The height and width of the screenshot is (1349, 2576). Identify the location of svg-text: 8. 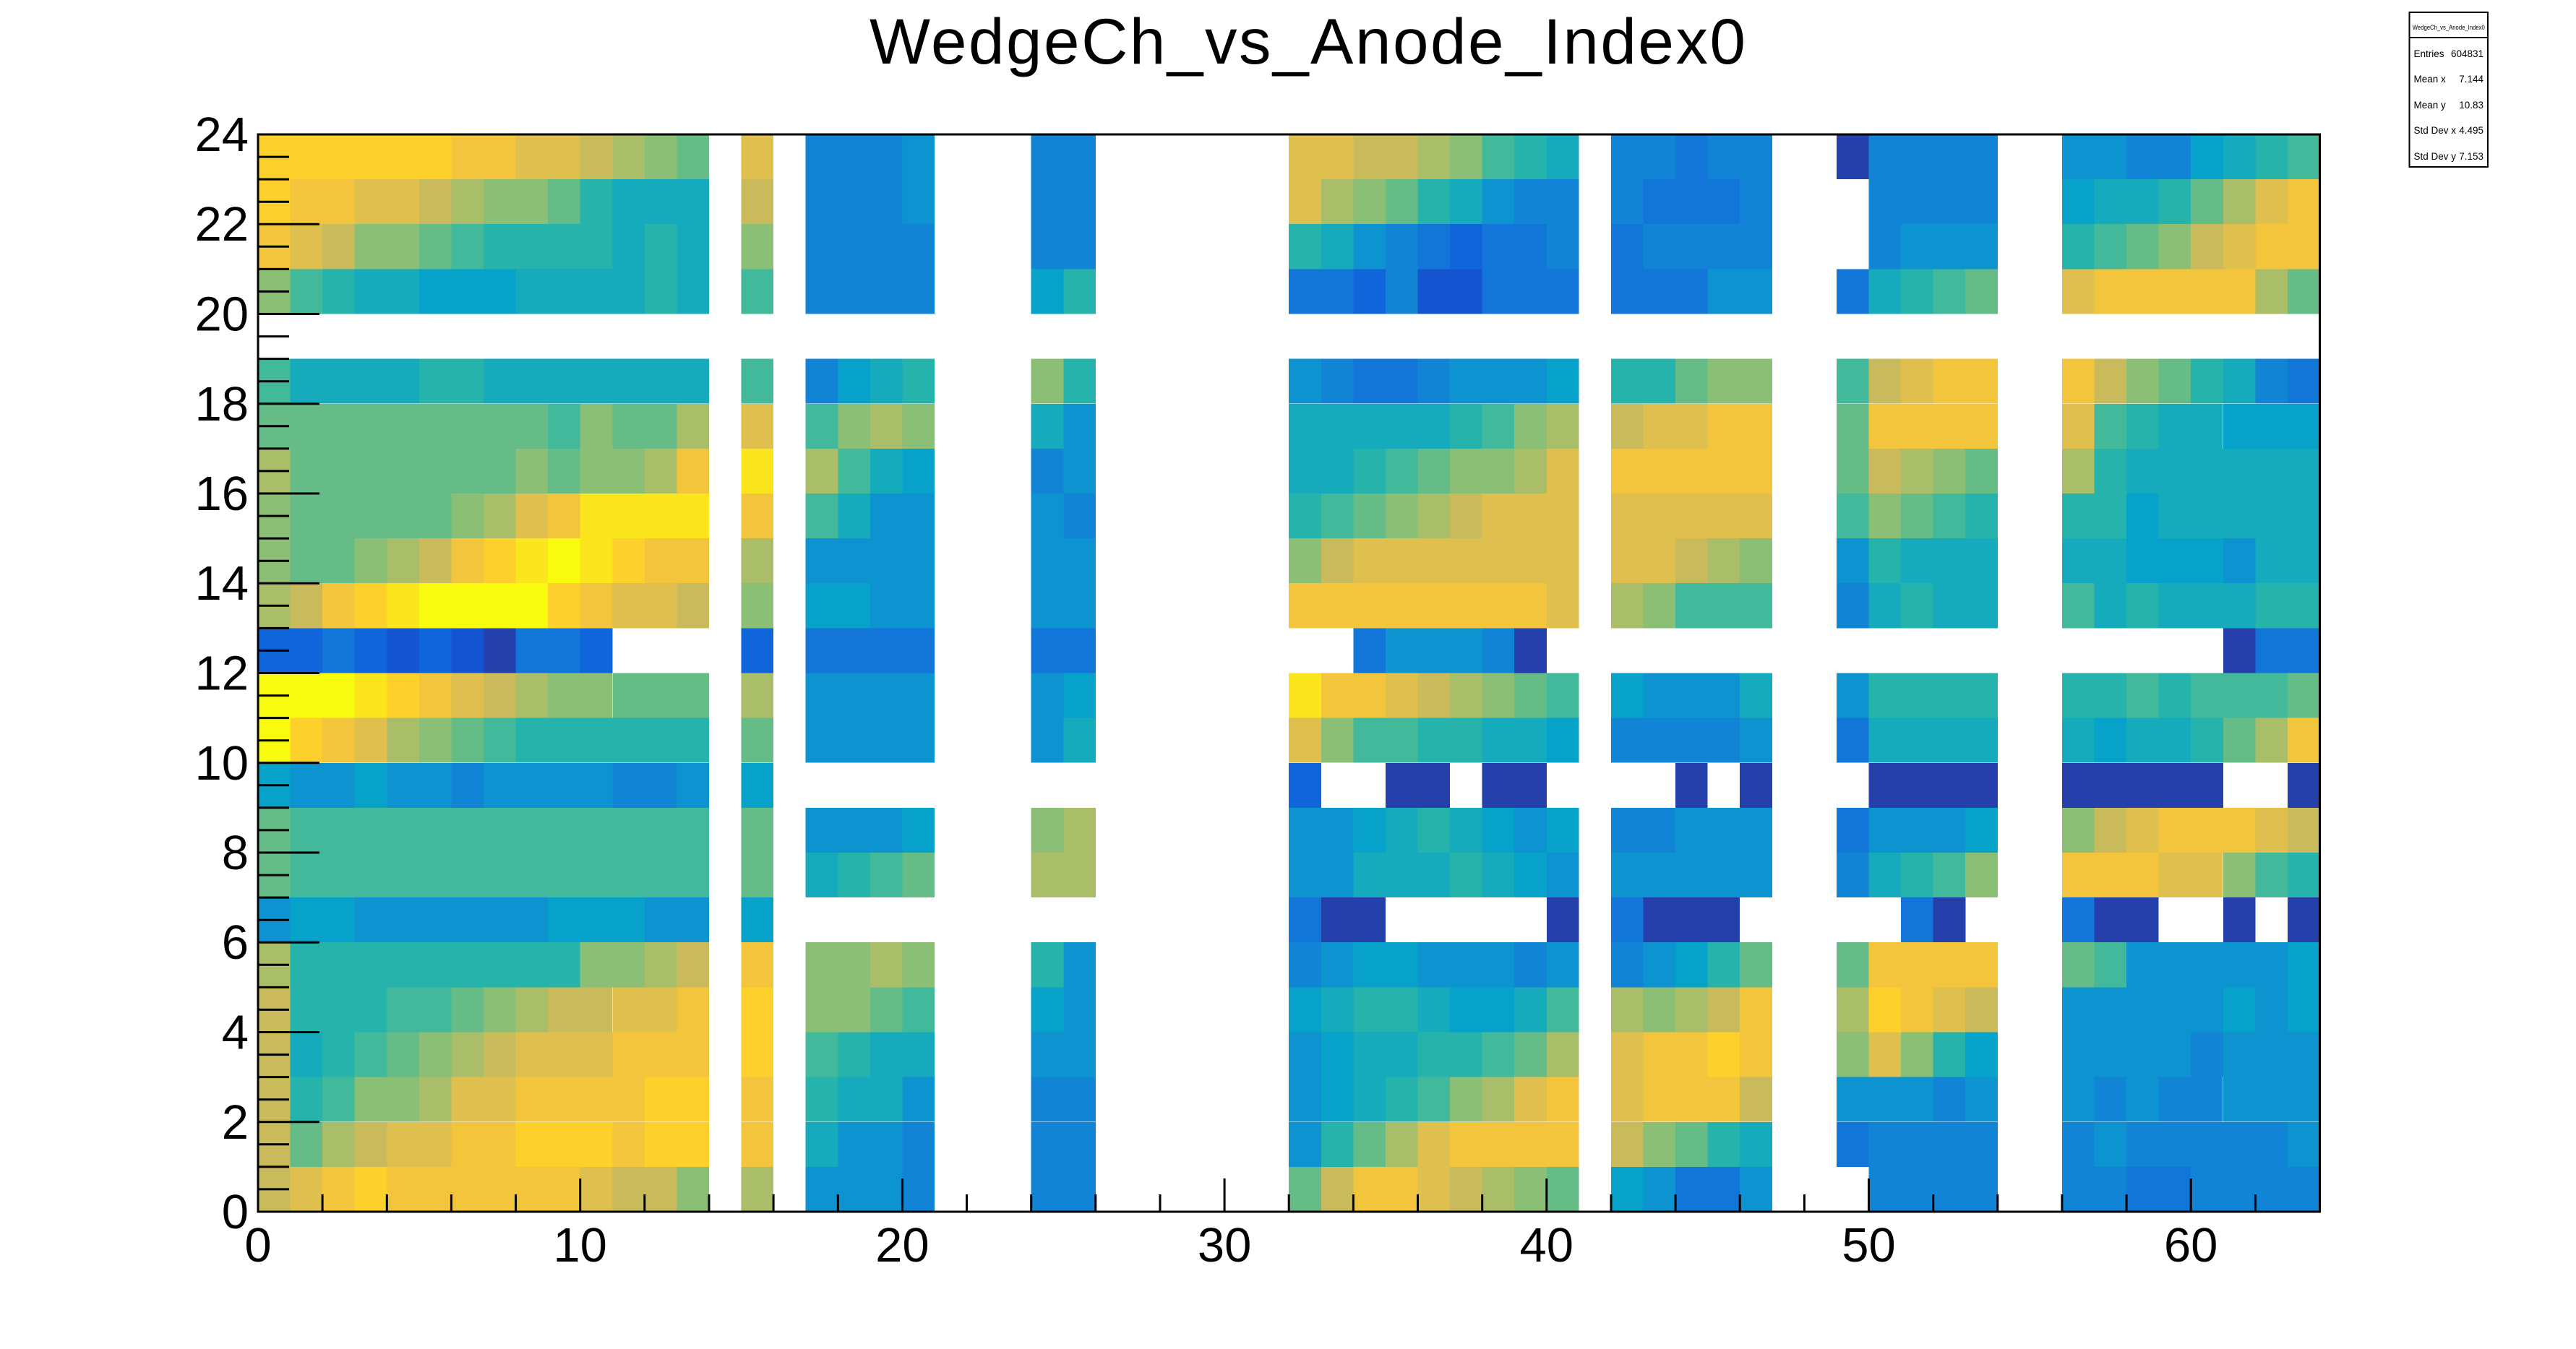
(235, 853).